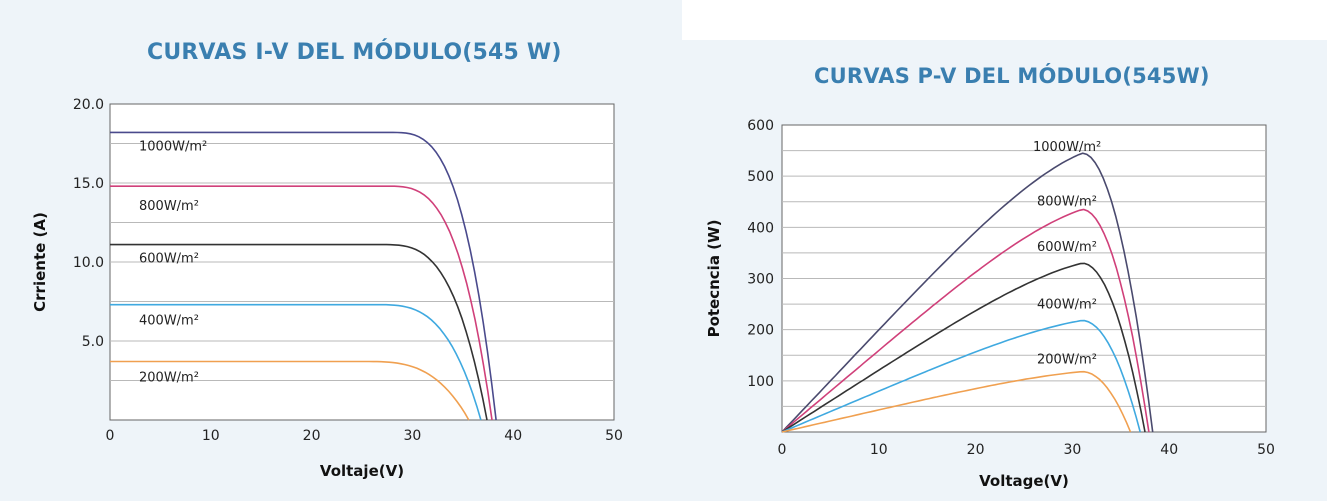 This screenshot has height=501, width=1327. Describe the element at coordinates (412, 436) in the screenshot. I see `iv-x-tick-label: 30` at that location.